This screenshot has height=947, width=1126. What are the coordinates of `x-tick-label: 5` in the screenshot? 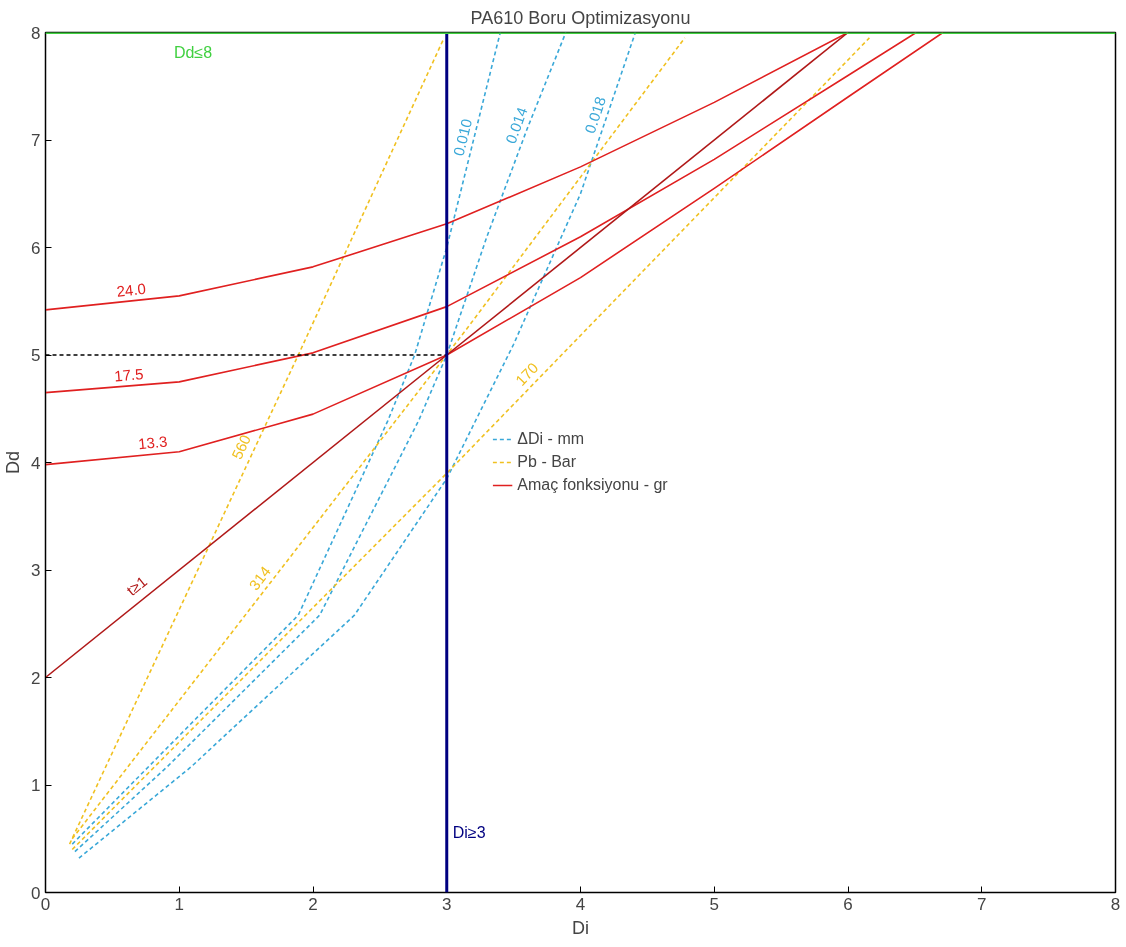 It's located at (714, 904).